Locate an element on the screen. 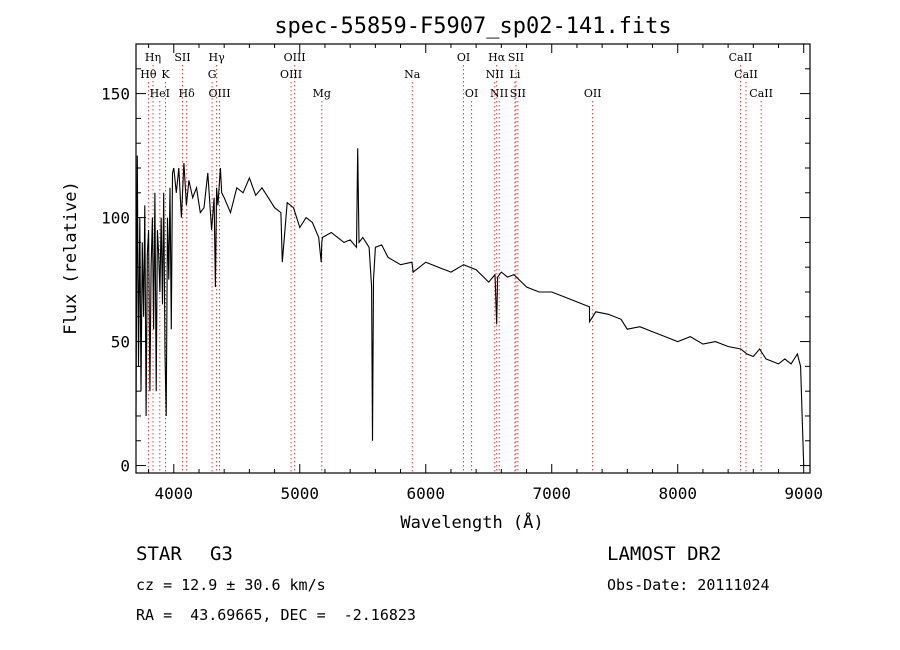 Image resolution: width=900 pixels, height=650 pixels. chart-title: spec-55859-F5907_sp02-141.fits is located at coordinates (472, 26).